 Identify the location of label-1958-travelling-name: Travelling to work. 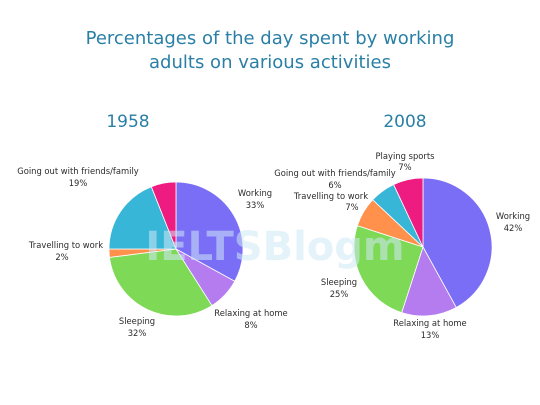
(65, 245).